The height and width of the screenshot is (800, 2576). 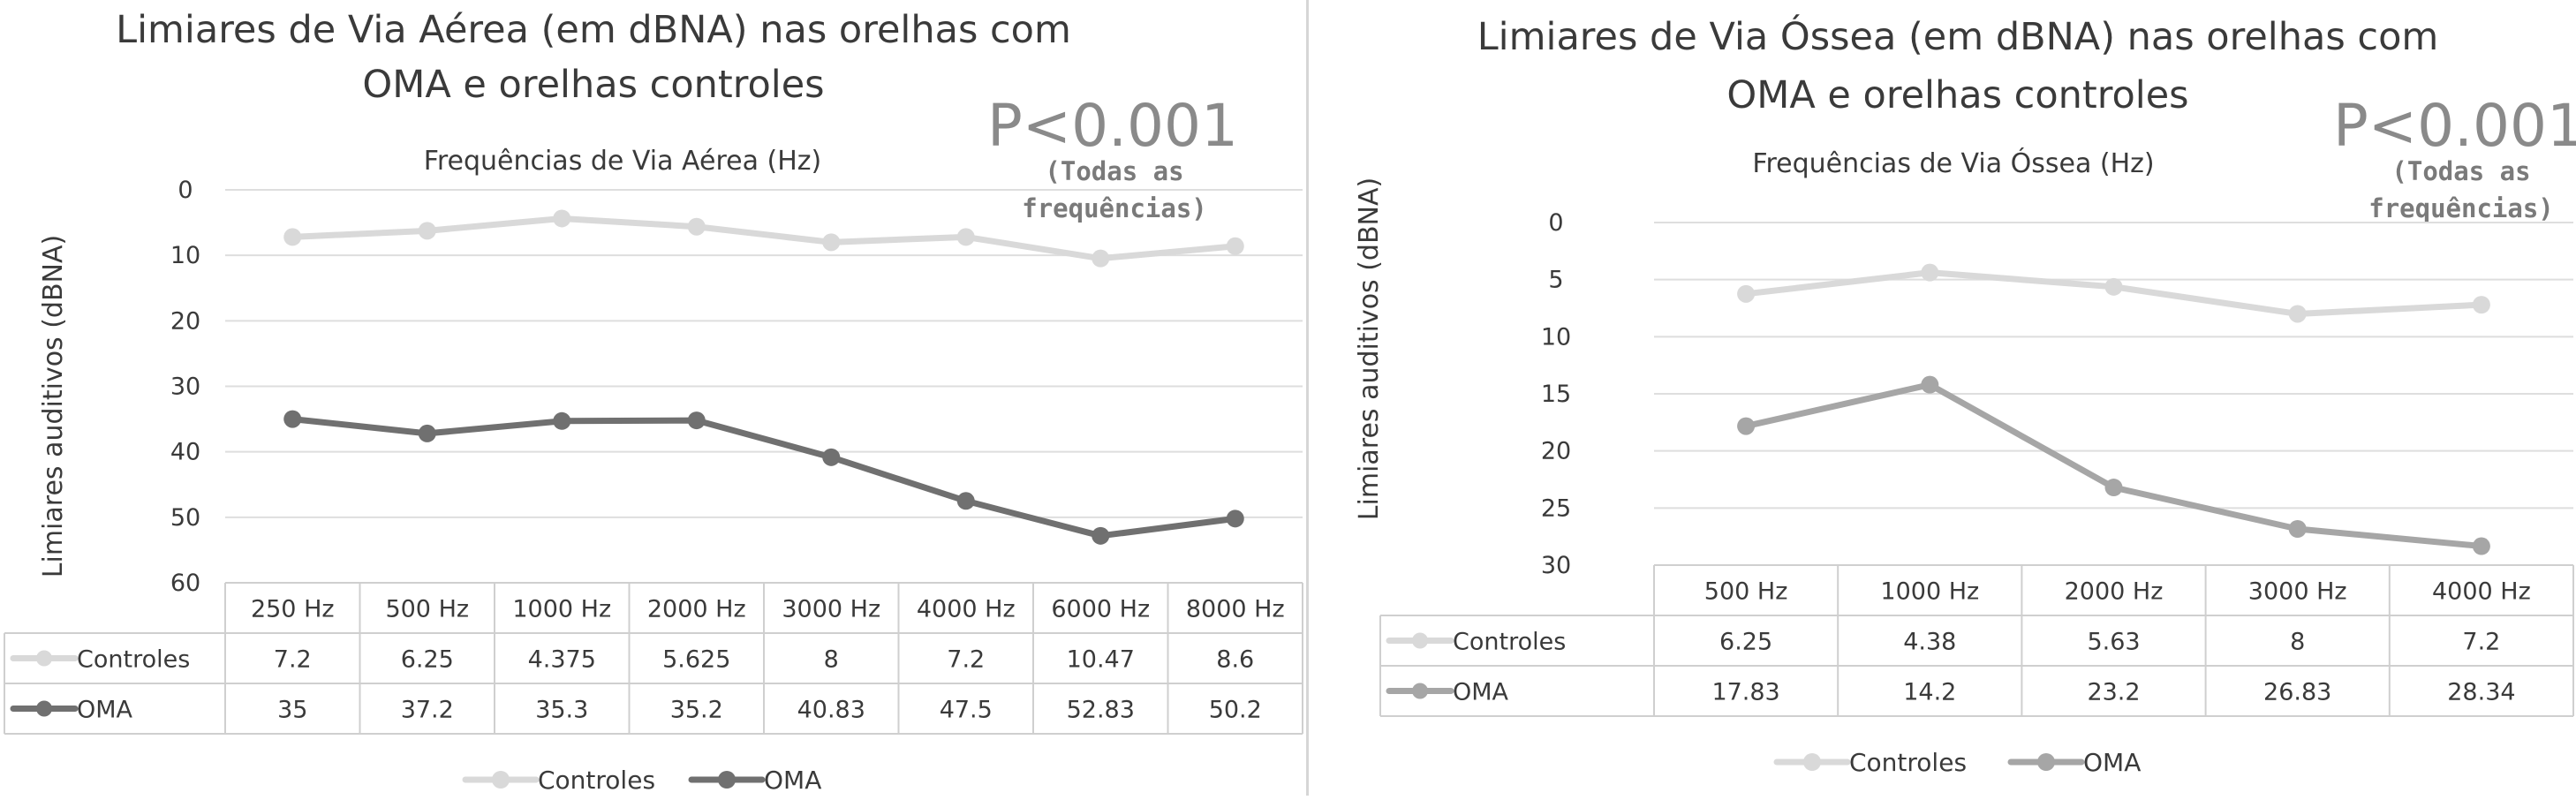 What do you see at coordinates (561, 710) in the screenshot?
I see `data-table-cell: 35.3` at bounding box center [561, 710].